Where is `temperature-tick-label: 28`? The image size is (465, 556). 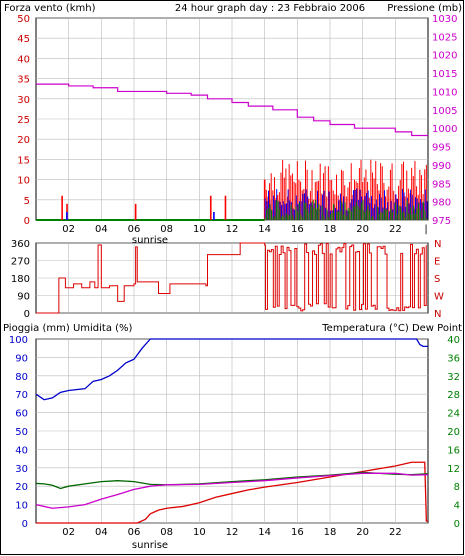
temperature-tick-label: 28 is located at coordinates (453, 395).